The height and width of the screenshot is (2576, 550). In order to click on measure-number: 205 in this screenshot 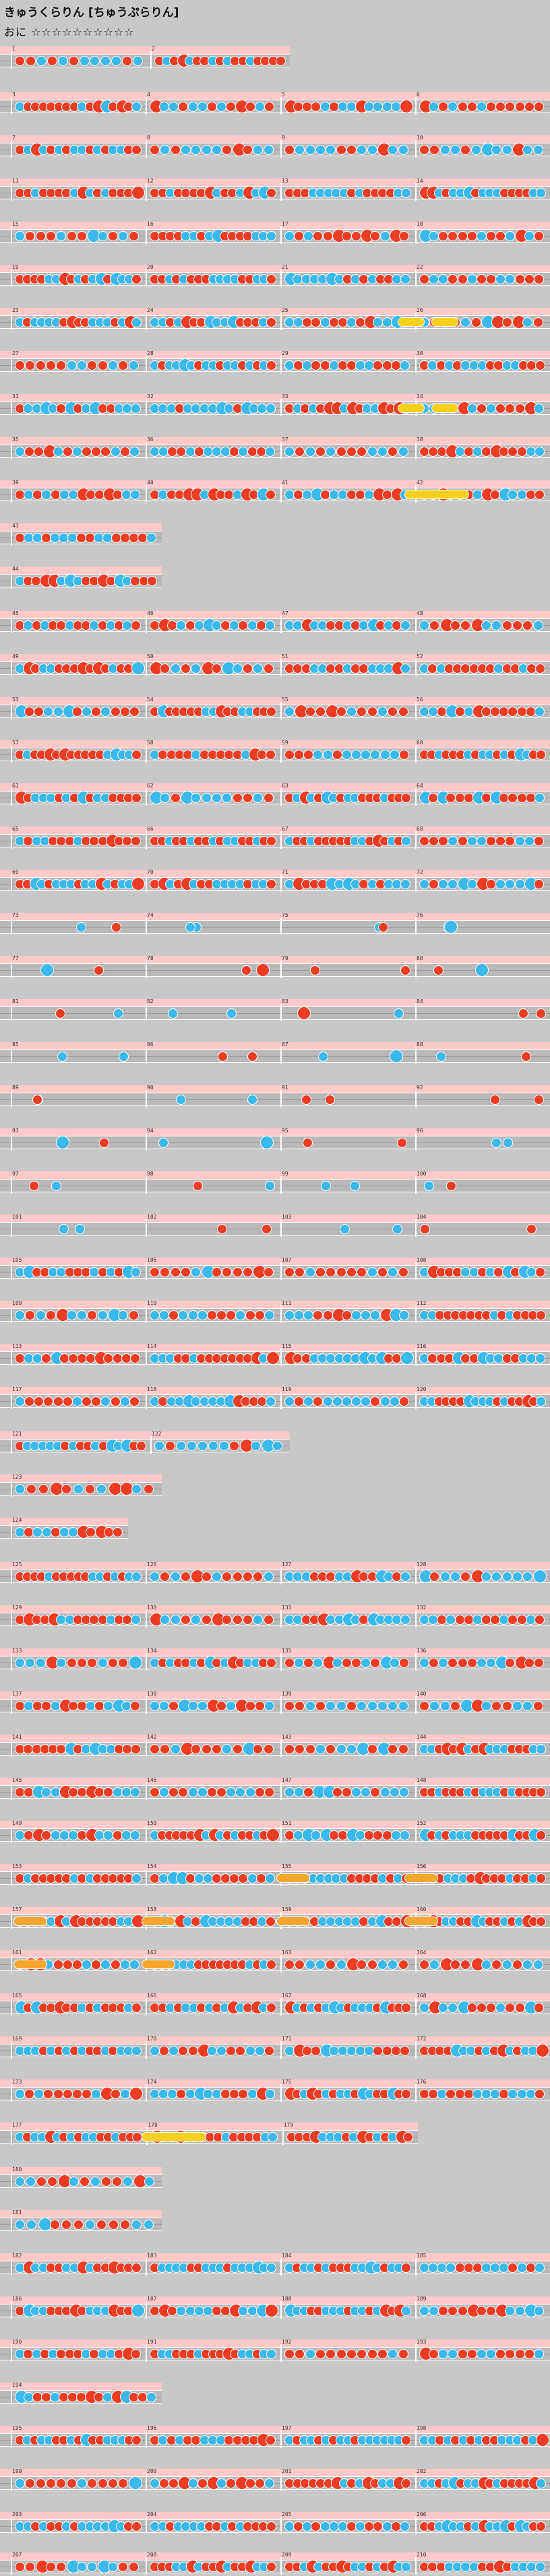, I will do `click(287, 2514)`.